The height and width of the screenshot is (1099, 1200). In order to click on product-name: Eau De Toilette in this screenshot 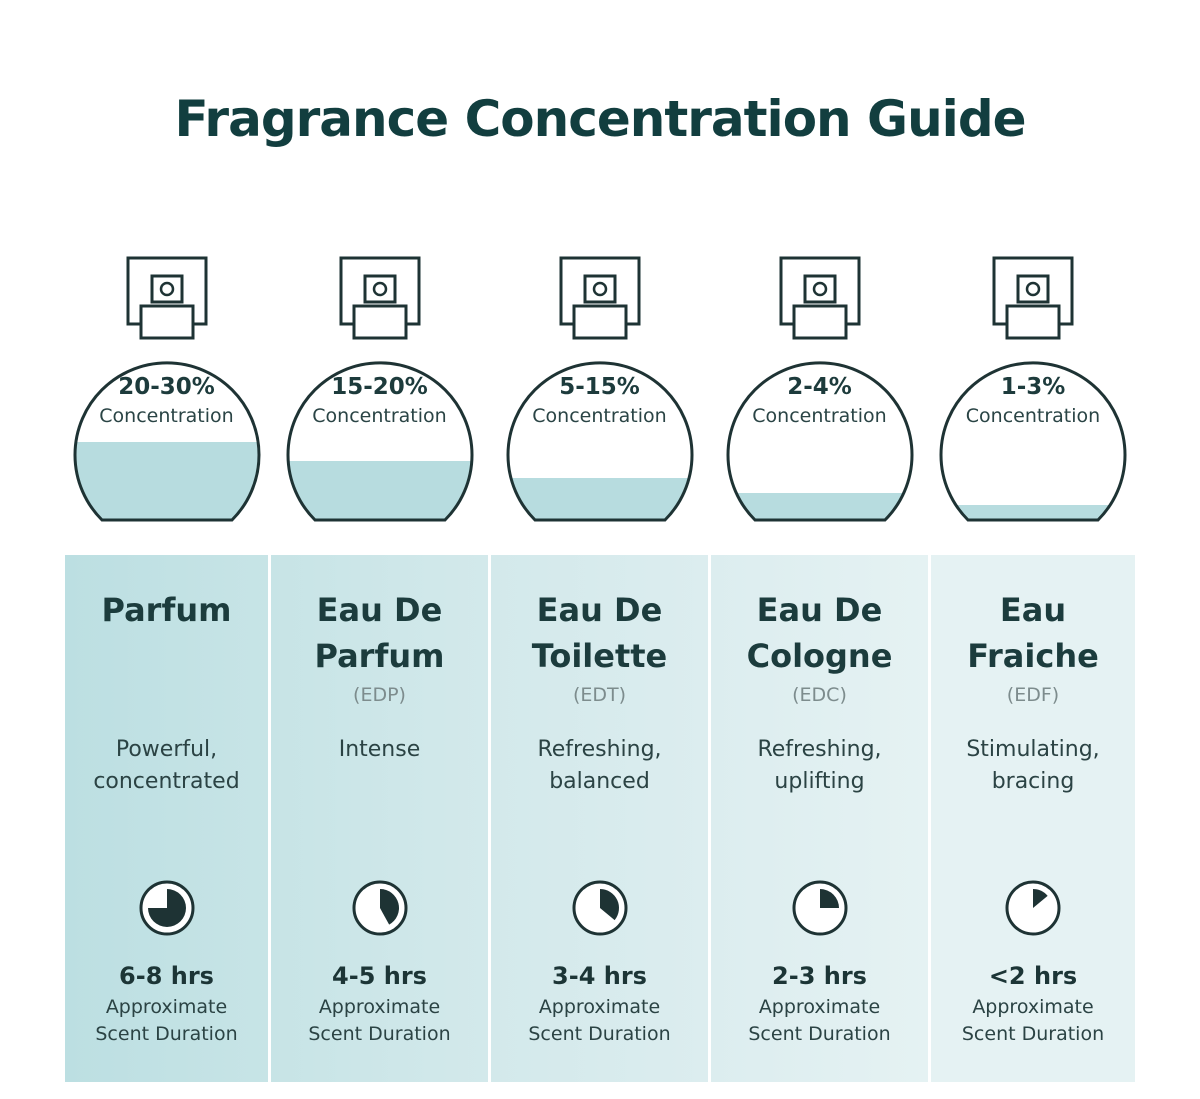, I will do `click(600, 633)`.